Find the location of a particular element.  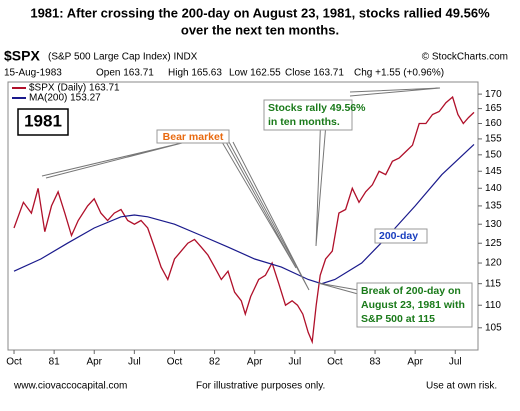

year-box is located at coordinates (43, 122).